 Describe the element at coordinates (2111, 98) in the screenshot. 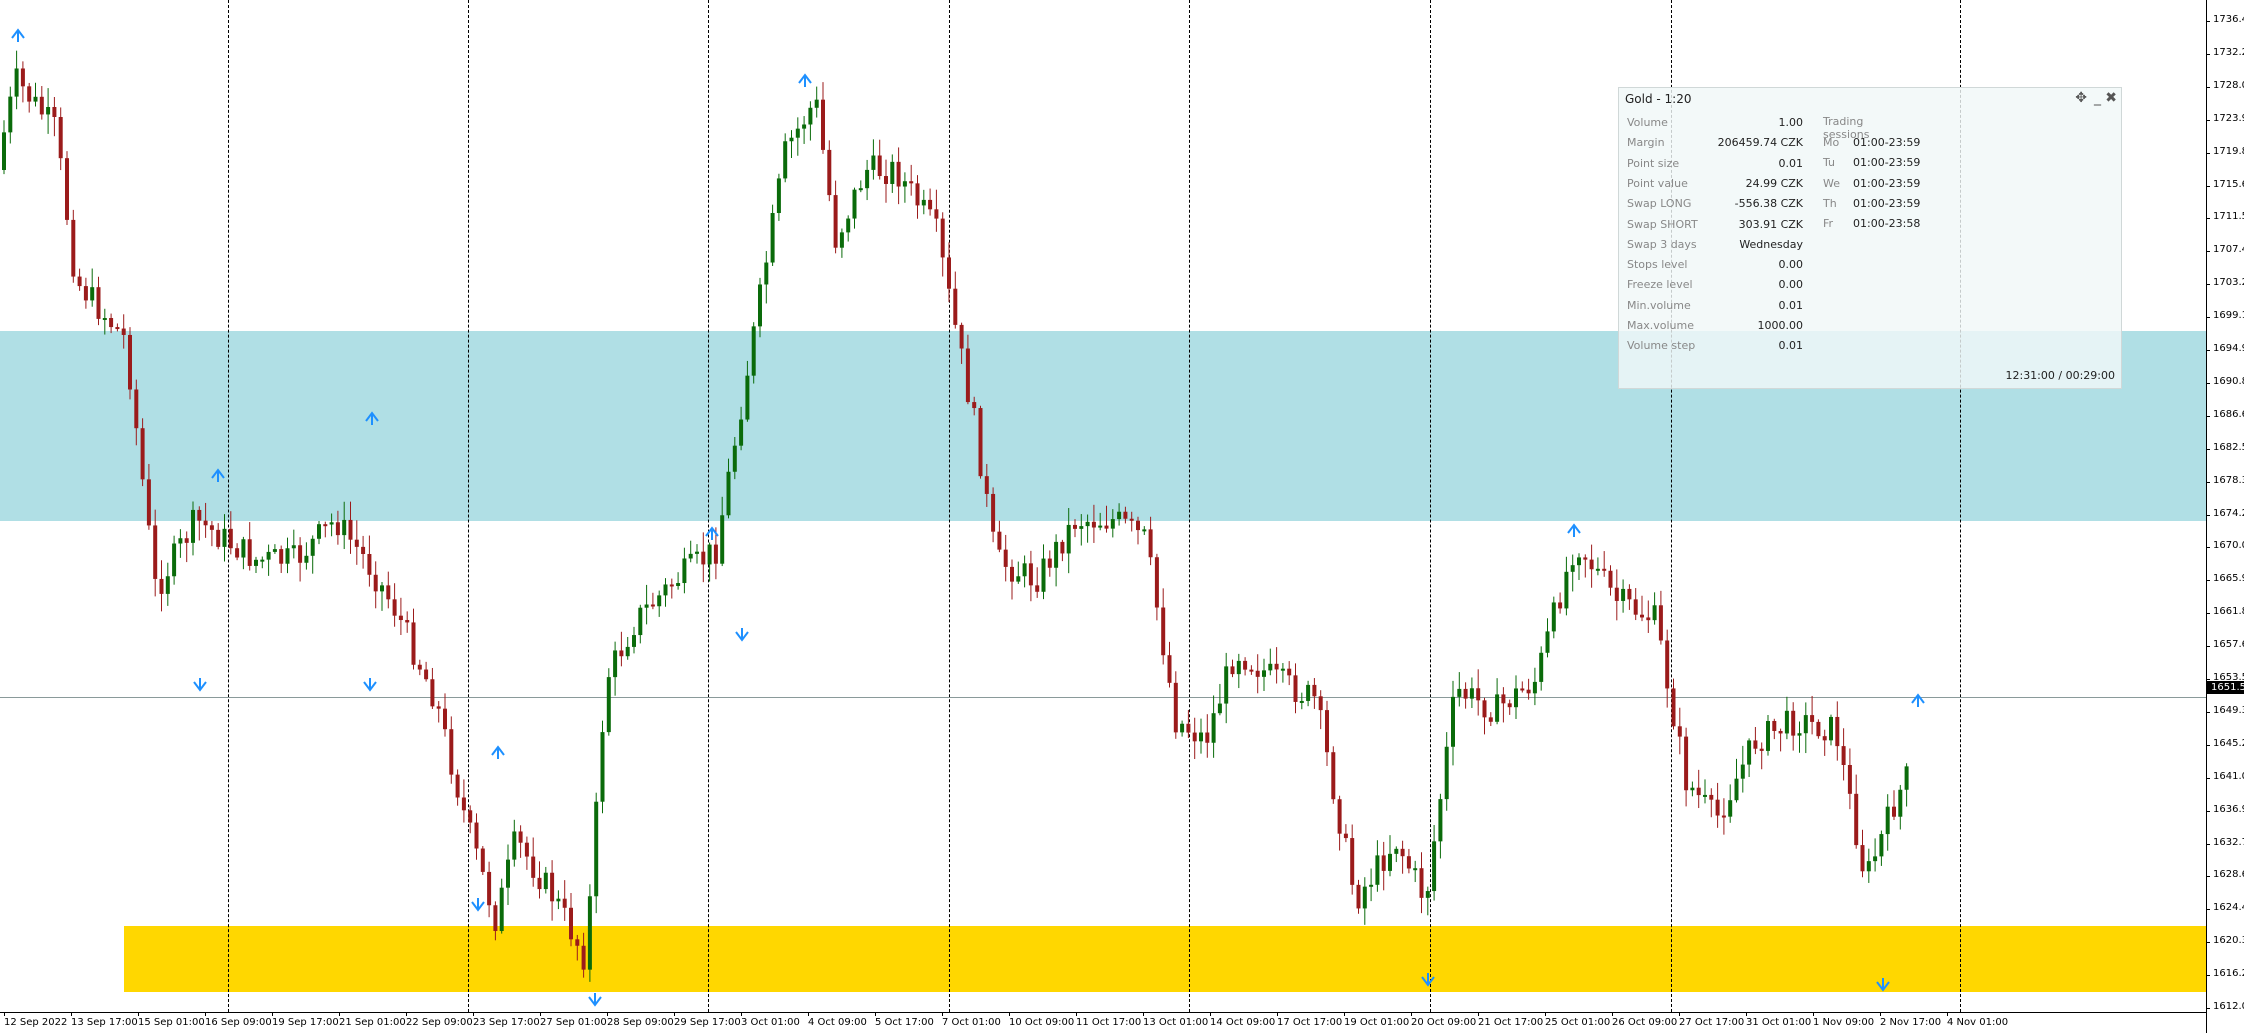

I see `close-button: ✖` at that location.